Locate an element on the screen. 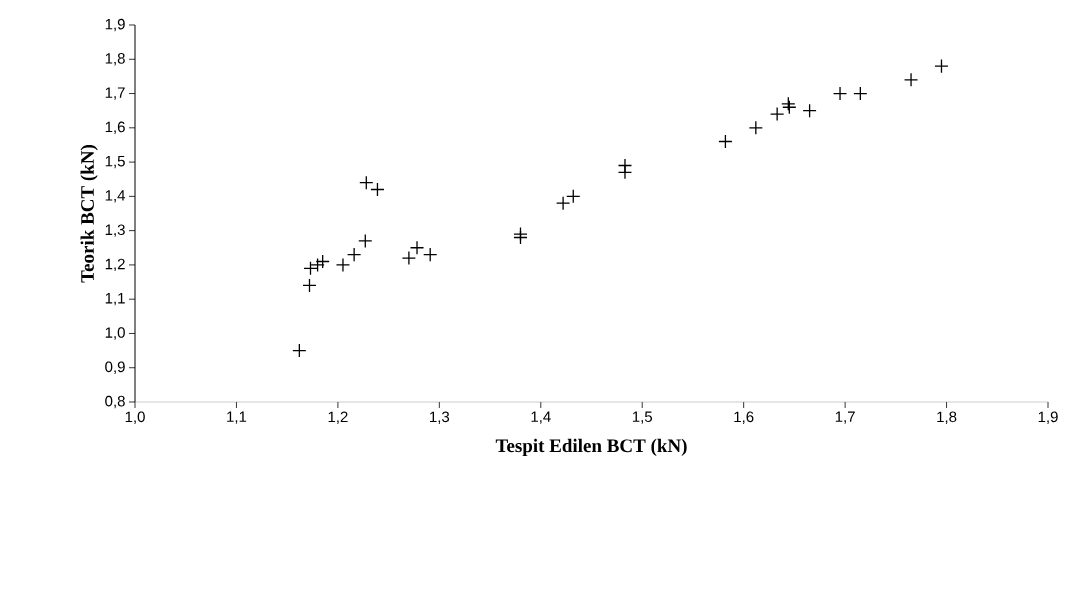  y-tick-label: 0,9 is located at coordinates (115, 367).